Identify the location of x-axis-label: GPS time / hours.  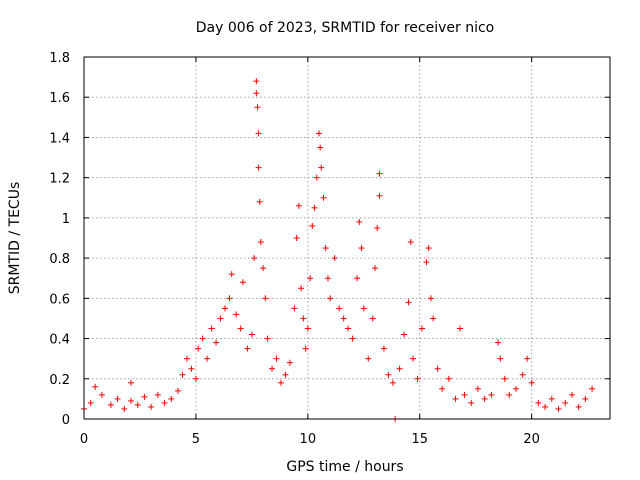
(344, 467).